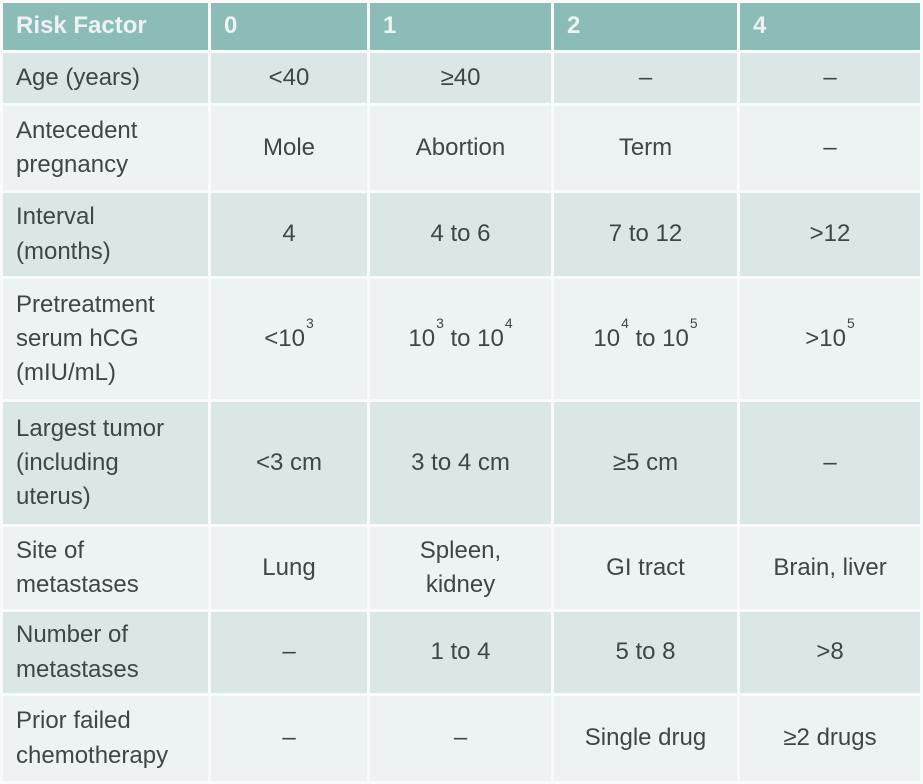  Describe the element at coordinates (105, 234) in the screenshot. I see `row-label: Interval (months)` at that location.